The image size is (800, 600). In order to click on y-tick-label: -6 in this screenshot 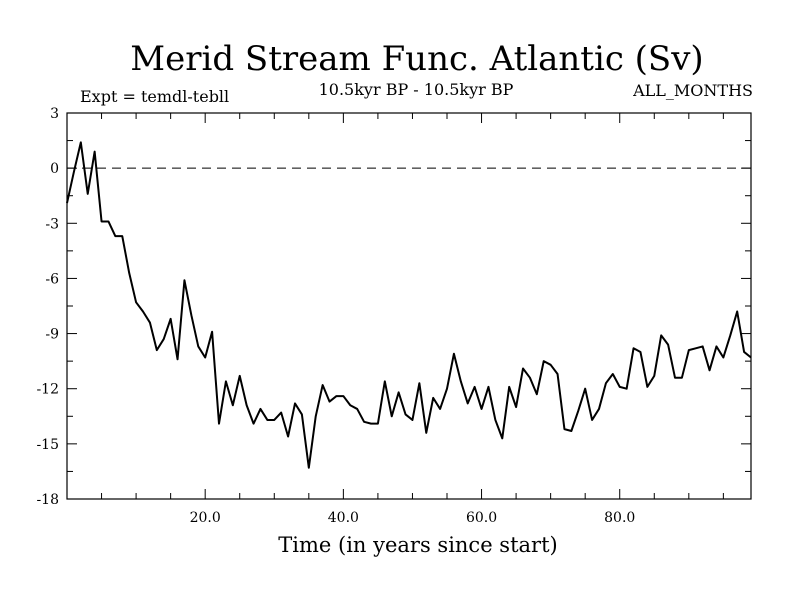, I will do `click(52, 279)`.